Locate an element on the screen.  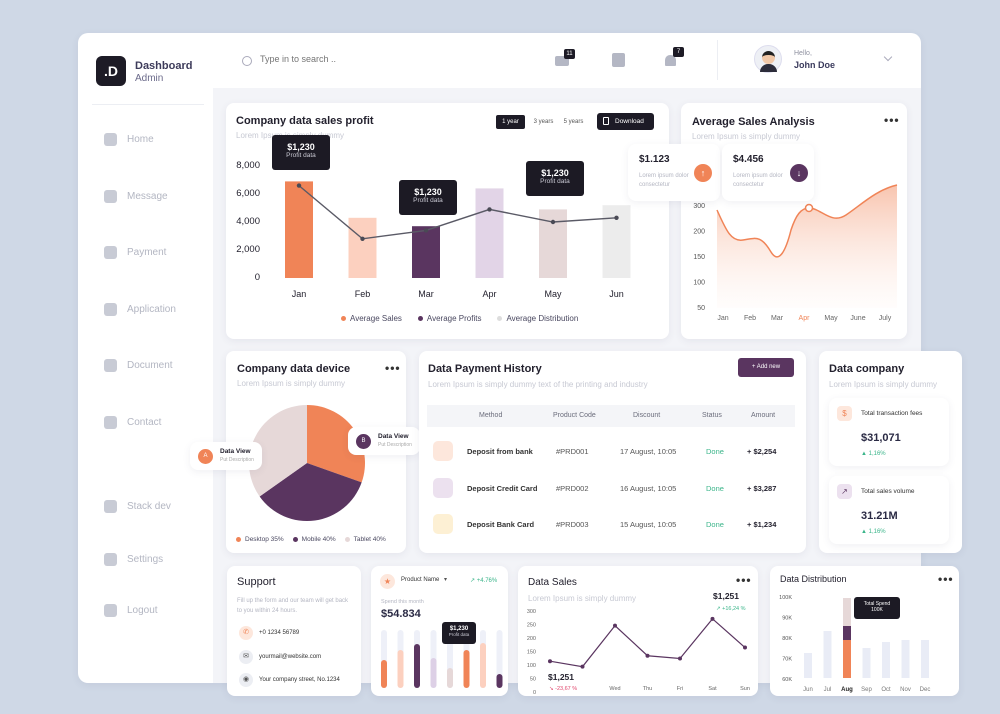
x-tick-label: Jul is located at coordinates (828, 690).